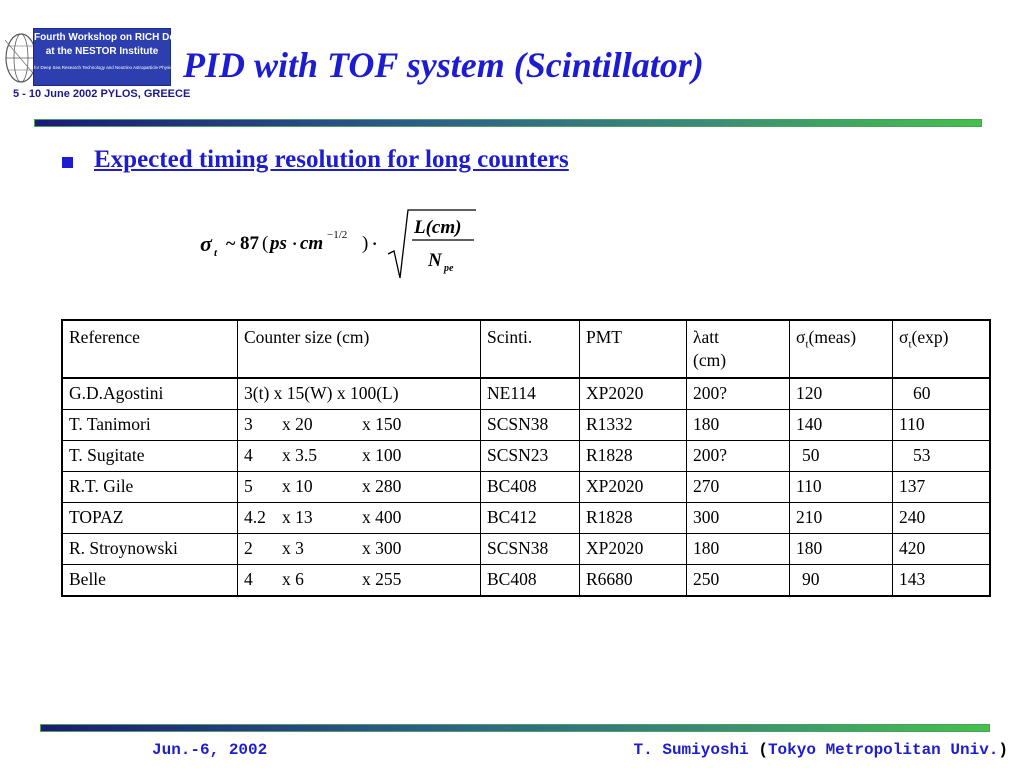 This screenshot has height=768, width=1024. Describe the element at coordinates (297, 424) in the screenshot. I see `size-width: x 20` at that location.